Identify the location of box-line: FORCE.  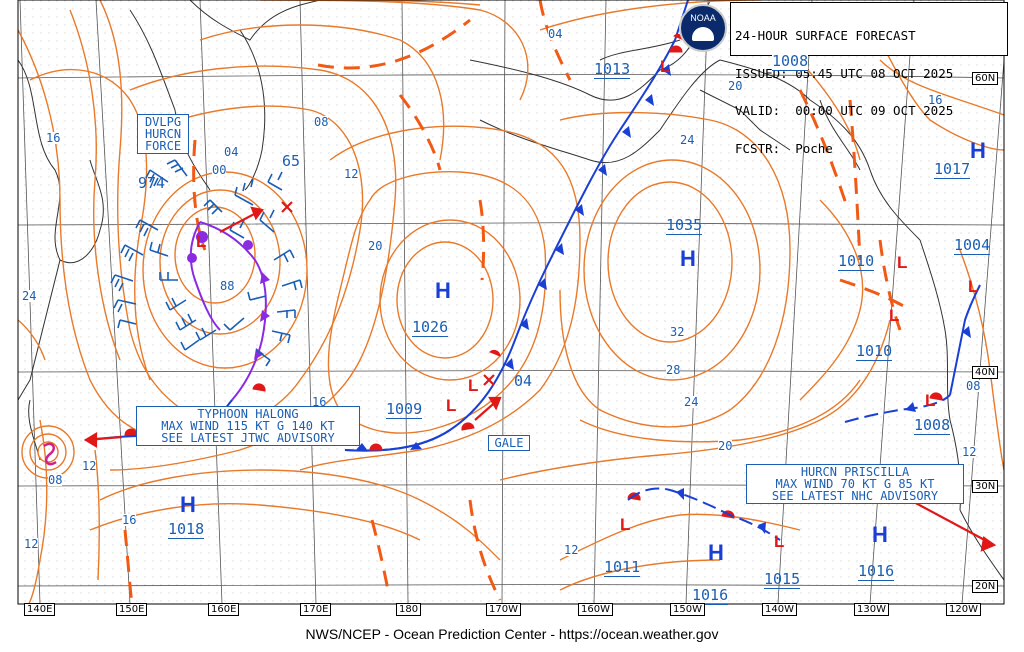
(163, 146).